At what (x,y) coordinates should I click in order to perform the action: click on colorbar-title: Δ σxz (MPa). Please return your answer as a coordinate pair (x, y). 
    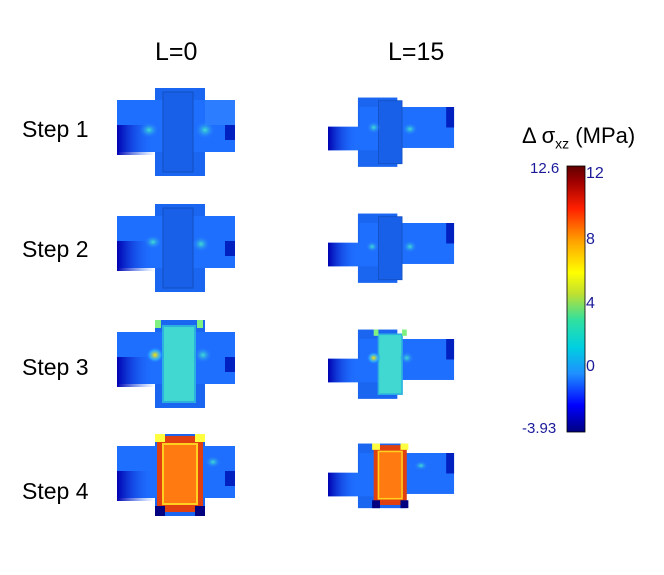
    Looking at the image, I should click on (579, 137).